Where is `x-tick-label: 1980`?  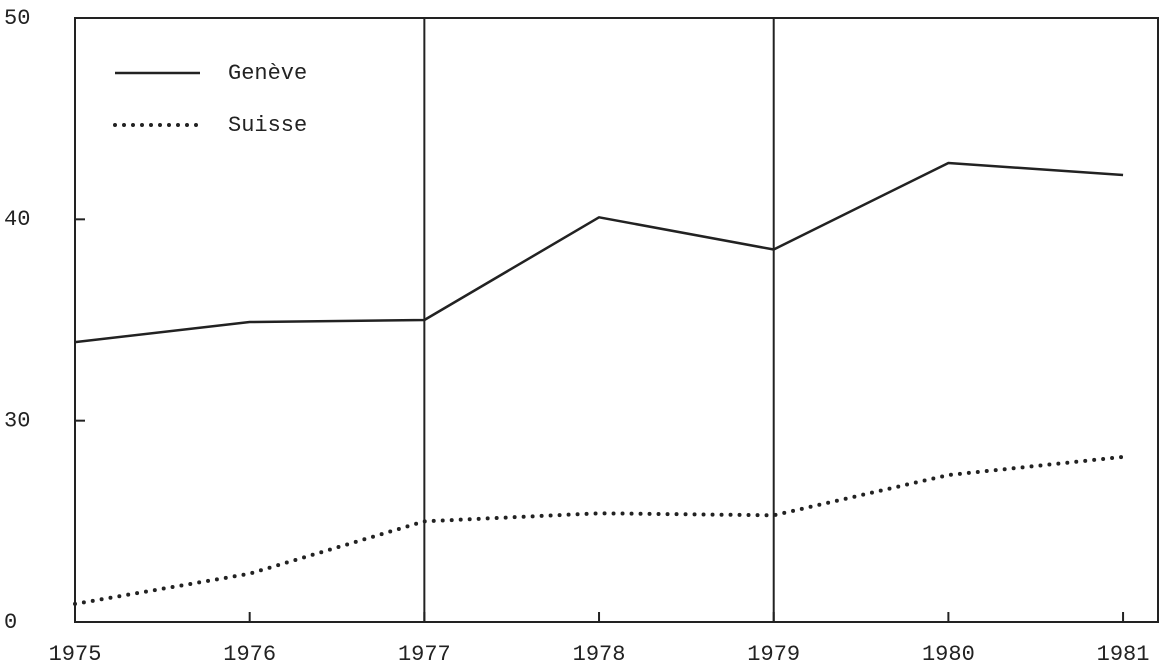 x-tick-label: 1980 is located at coordinates (948, 654).